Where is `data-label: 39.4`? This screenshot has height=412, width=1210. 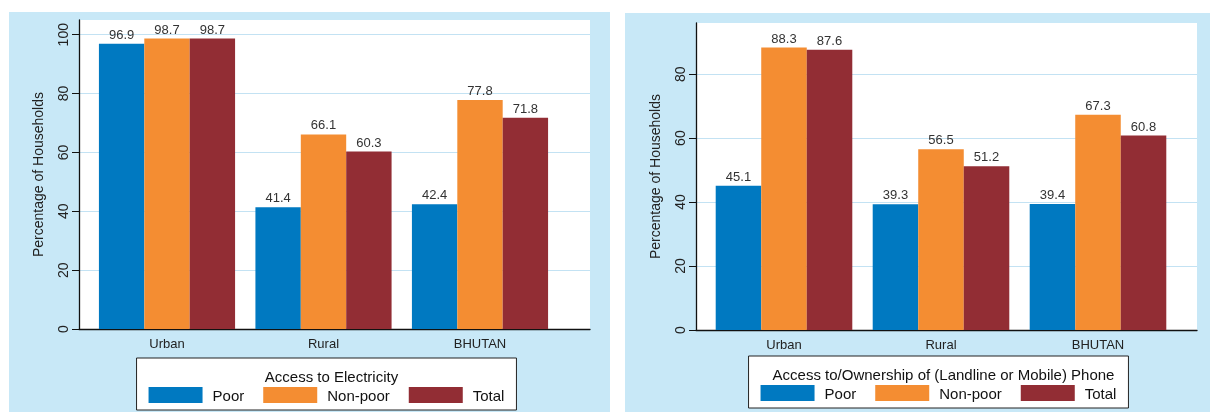
data-label: 39.4 is located at coordinates (1052, 194).